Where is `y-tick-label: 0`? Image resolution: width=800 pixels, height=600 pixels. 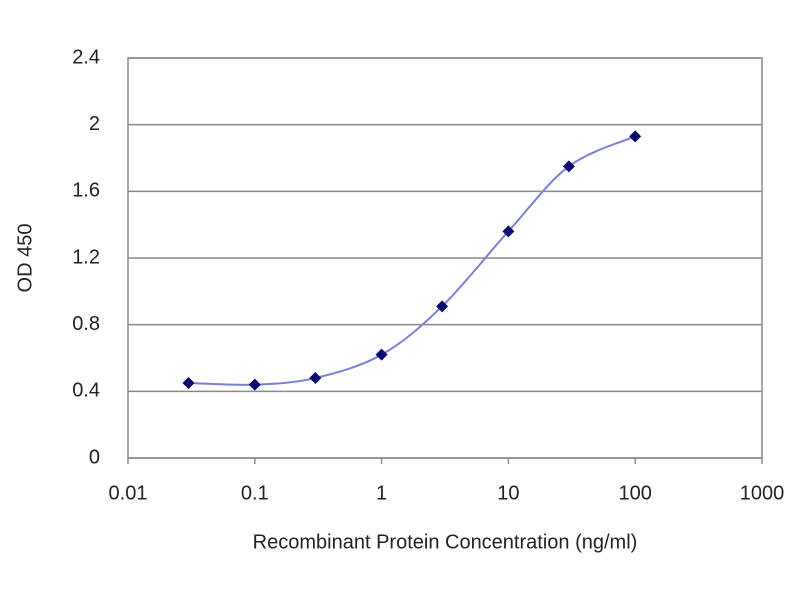
y-tick-label: 0 is located at coordinates (94, 457).